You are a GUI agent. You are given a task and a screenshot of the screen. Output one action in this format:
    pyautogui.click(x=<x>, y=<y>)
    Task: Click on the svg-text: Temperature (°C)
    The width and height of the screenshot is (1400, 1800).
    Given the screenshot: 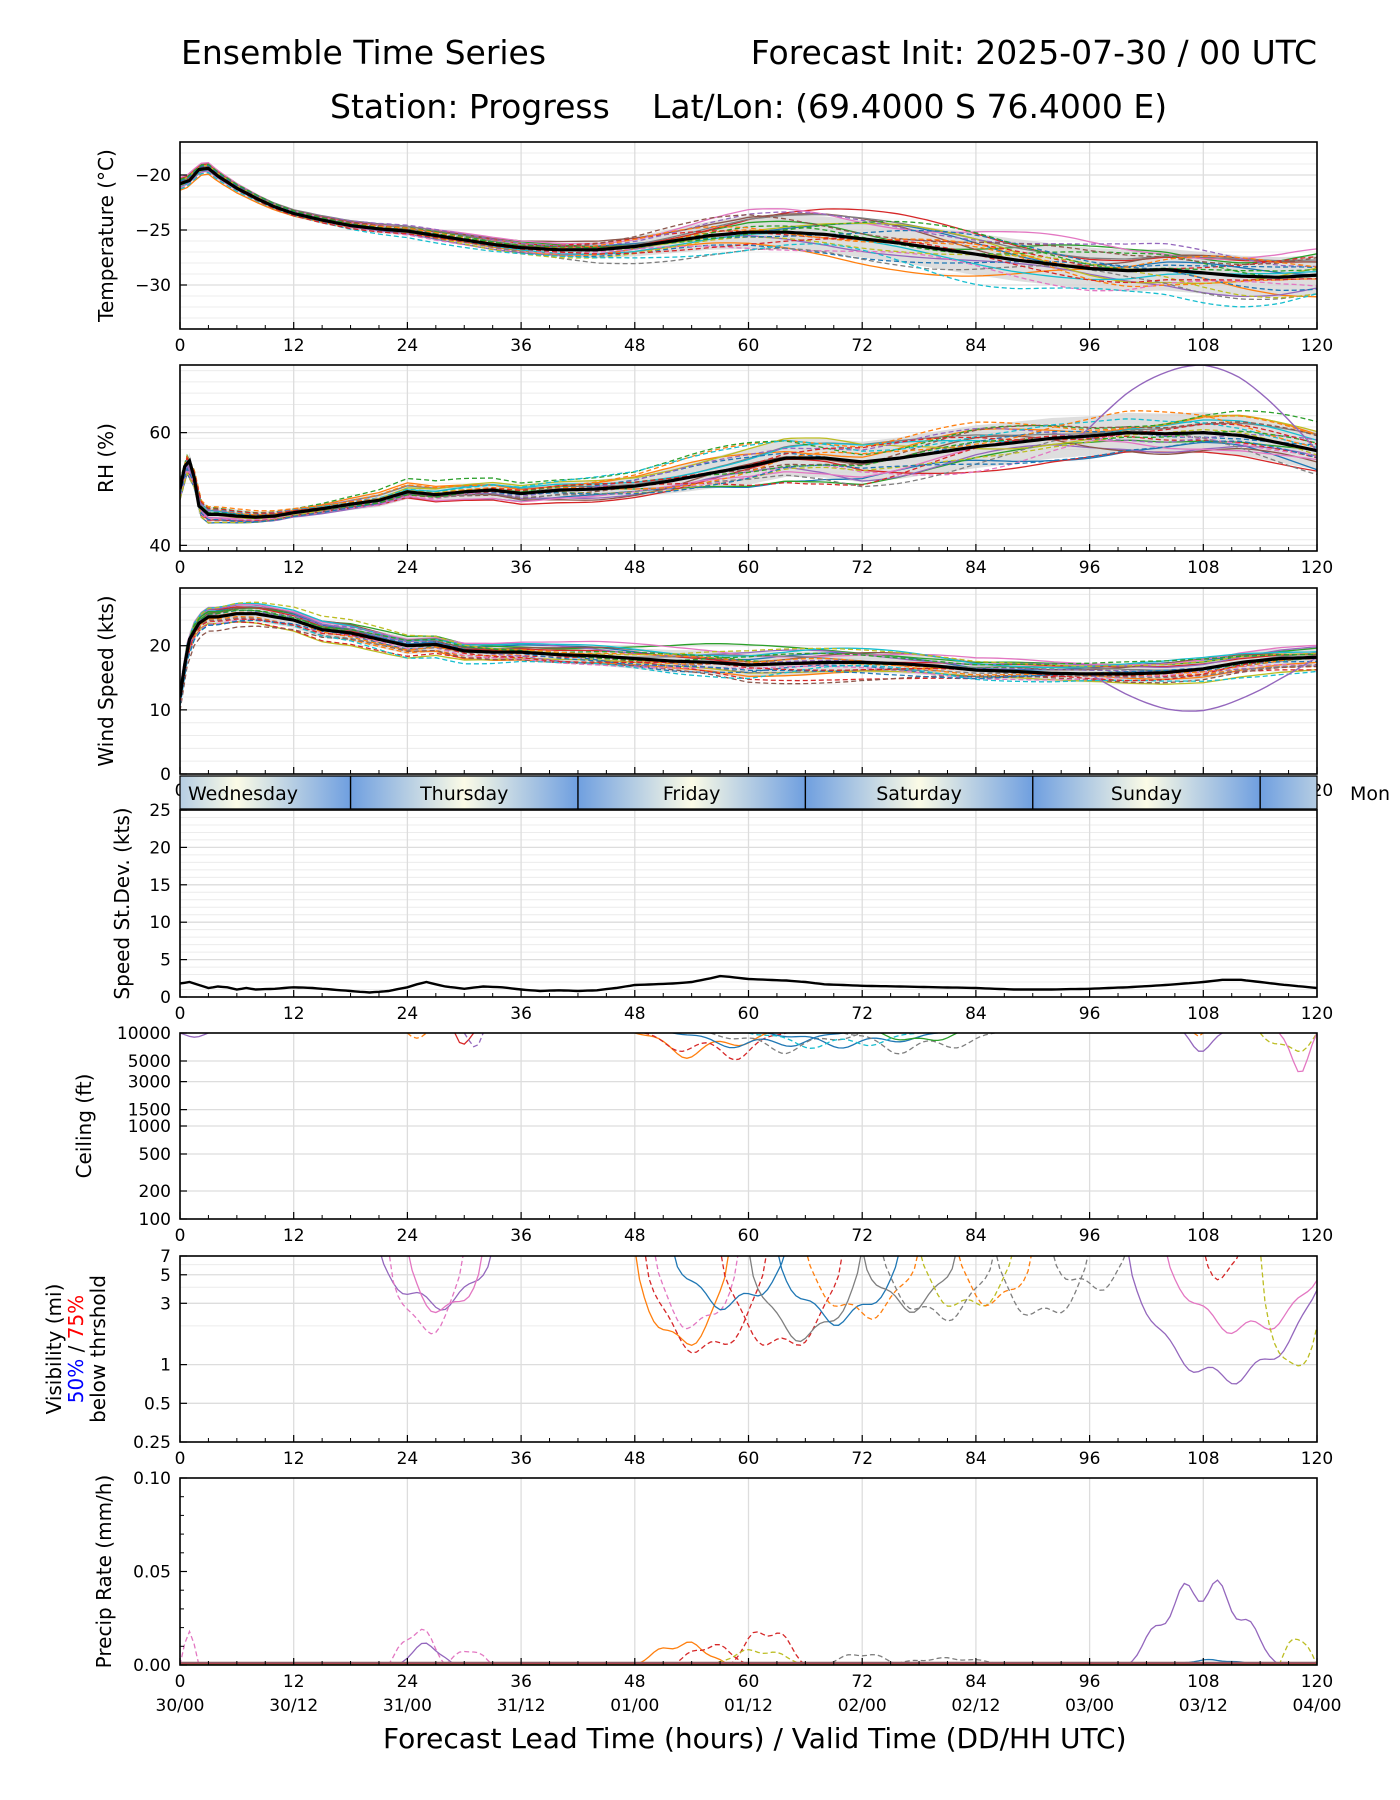 What is the action you would take?
    pyautogui.click(x=106, y=236)
    